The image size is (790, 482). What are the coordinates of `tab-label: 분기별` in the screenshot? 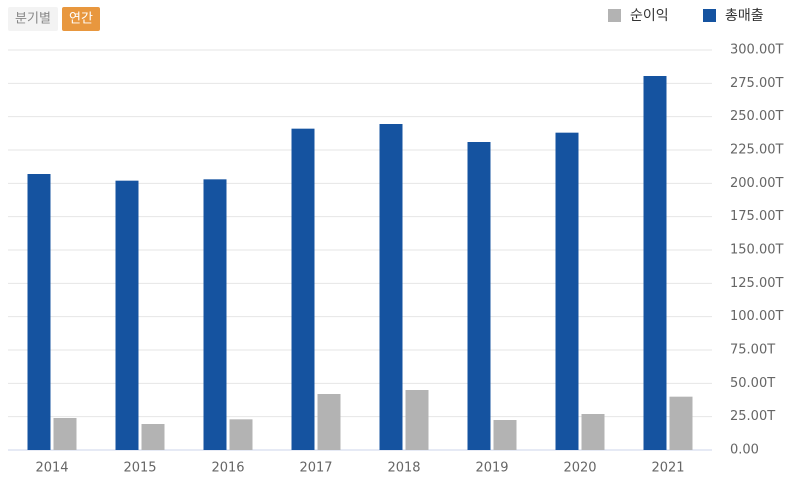 It's located at (33, 19).